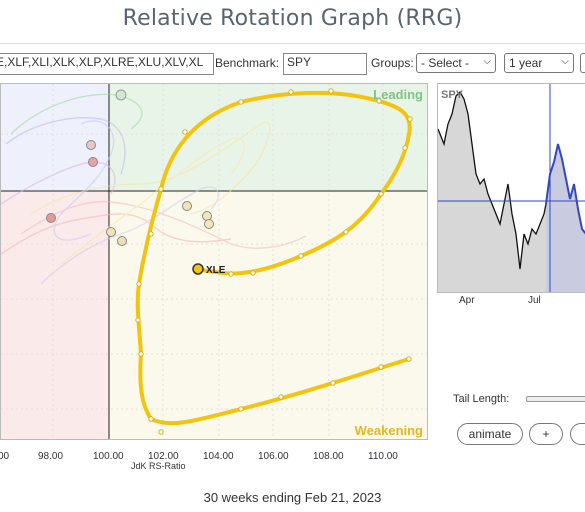 This screenshot has width=585, height=512. I want to click on mini-chart-svg: SPY, so click(511, 188).